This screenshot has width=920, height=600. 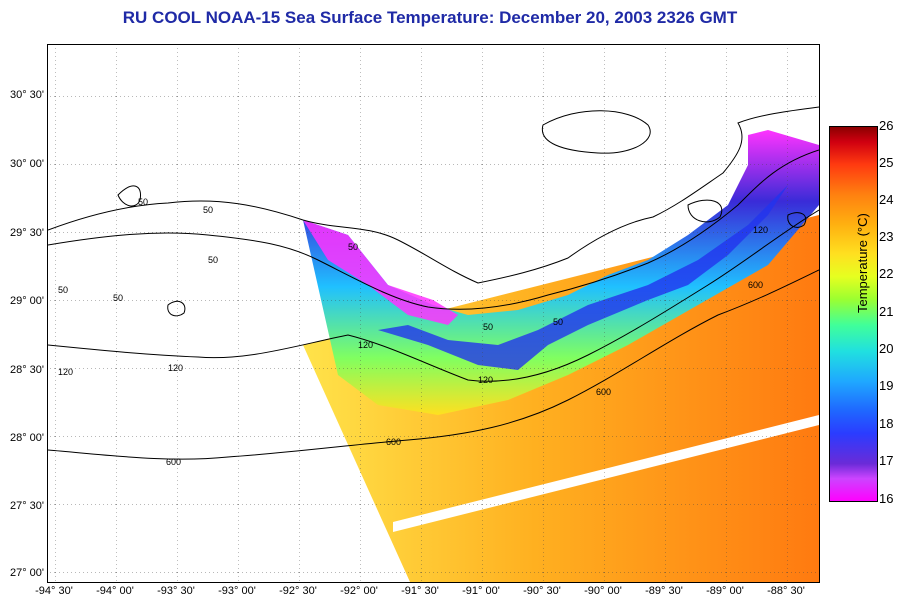 I want to click on lon-label: -91° 30', so click(x=420, y=591).